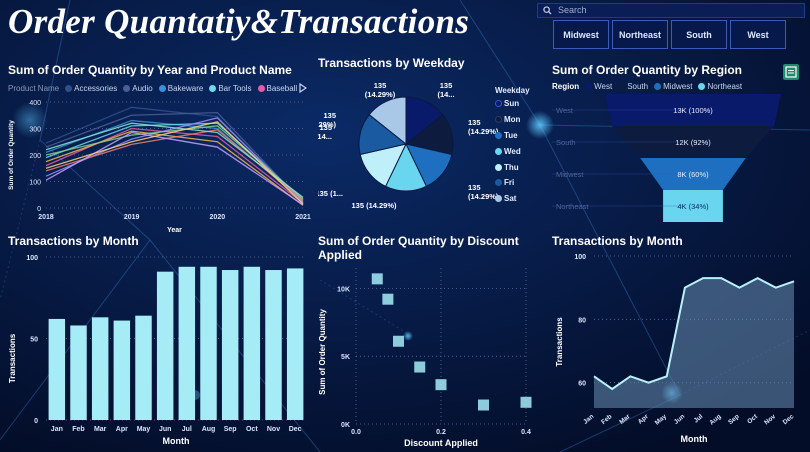 The image size is (810, 452). What do you see at coordinates (679, 419) in the screenshot?
I see `x-tick-label: Jun` at bounding box center [679, 419].